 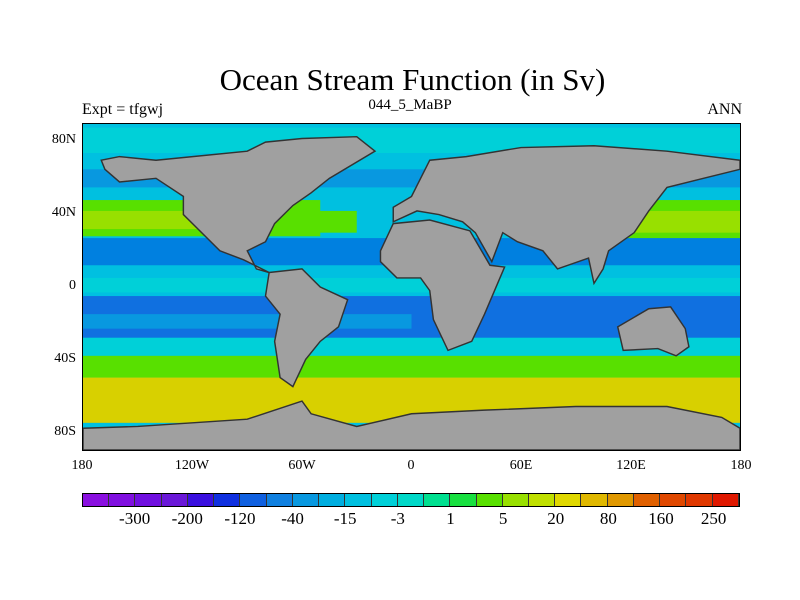 I want to click on colorbar-label: -40, so click(x=292, y=518).